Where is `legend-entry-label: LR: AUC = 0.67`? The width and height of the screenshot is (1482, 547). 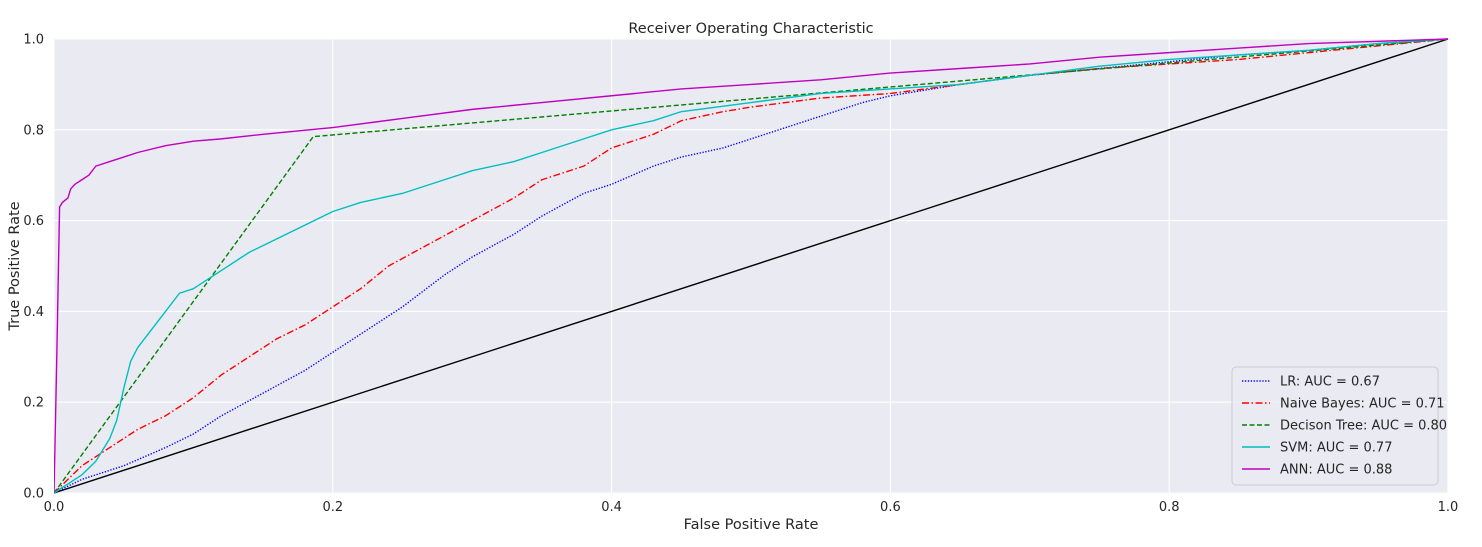
legend-entry-label: LR: AUC = 0.67 is located at coordinates (1330, 382).